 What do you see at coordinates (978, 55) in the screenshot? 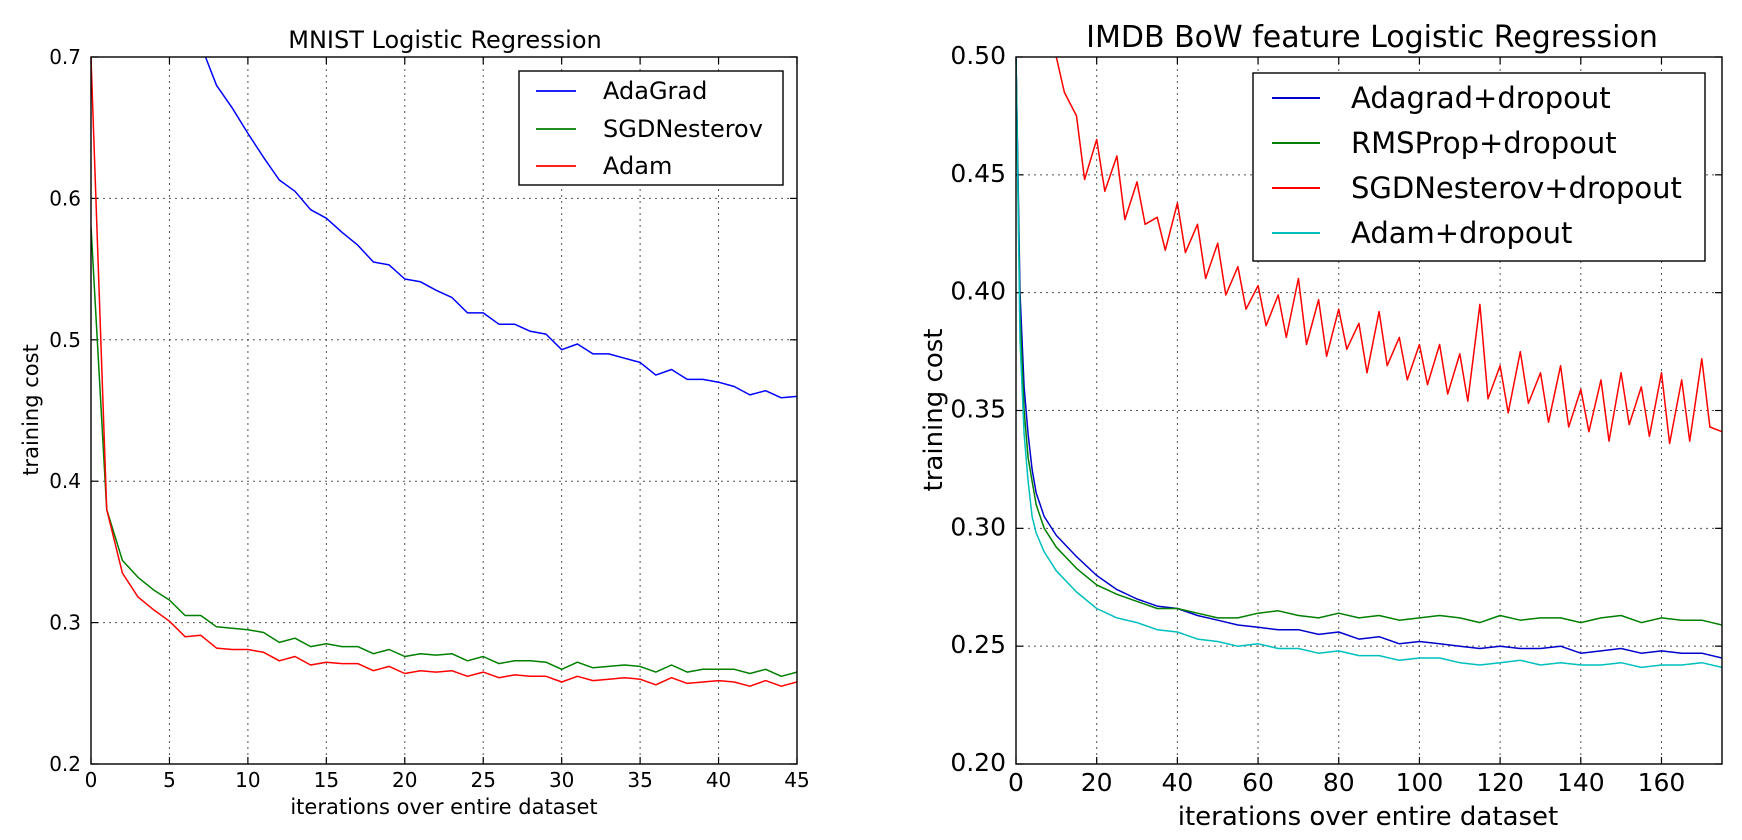
I see `imdb-y-tick-label: 0.50` at bounding box center [978, 55].